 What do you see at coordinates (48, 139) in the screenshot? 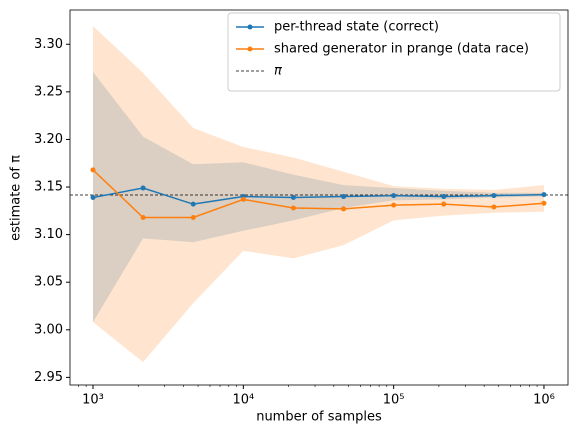
I see `y-tick-label: 3.20` at bounding box center [48, 139].